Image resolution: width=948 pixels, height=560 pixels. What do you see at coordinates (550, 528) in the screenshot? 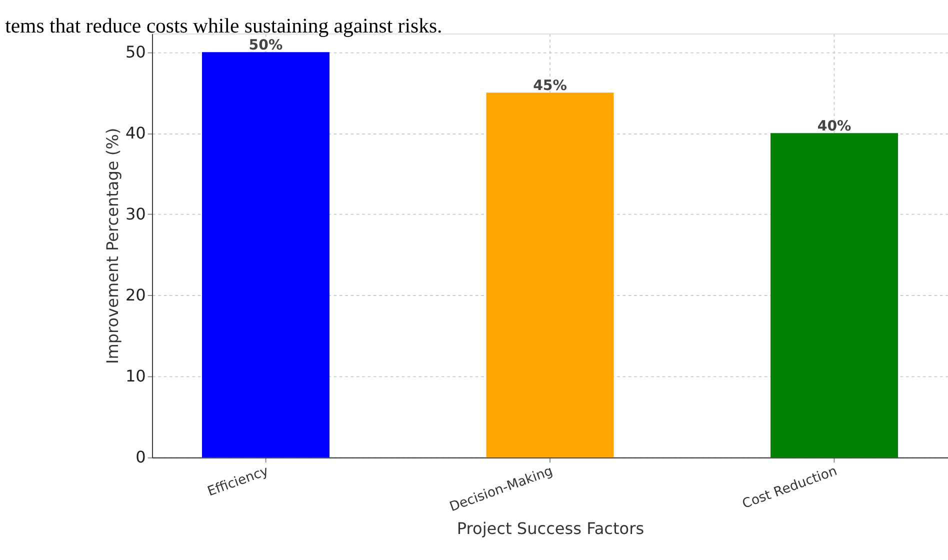
I see `x-axis-title: Project Success Factors` at bounding box center [550, 528].